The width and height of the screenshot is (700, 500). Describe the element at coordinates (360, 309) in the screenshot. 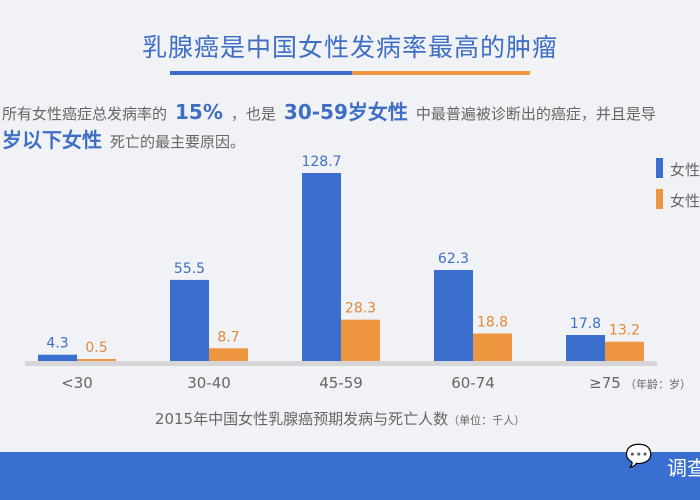

I see `data-label: 28.3` at that location.